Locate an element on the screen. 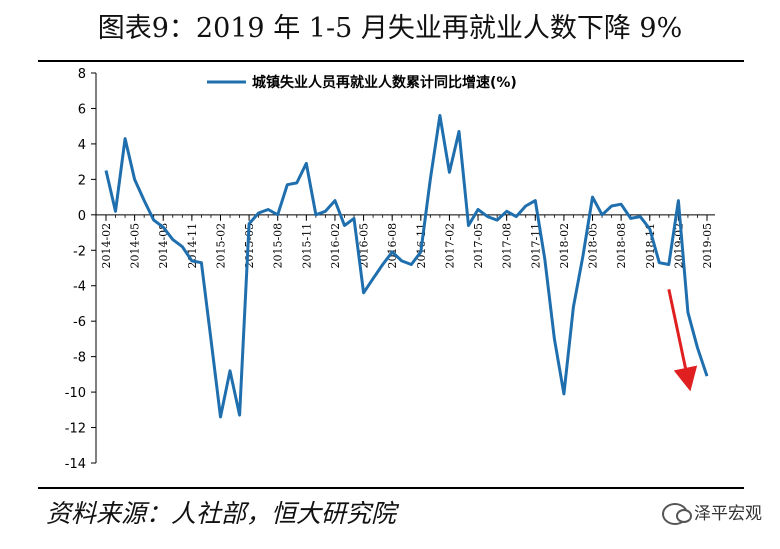  y-tick-label: -6 is located at coordinates (79, 322).